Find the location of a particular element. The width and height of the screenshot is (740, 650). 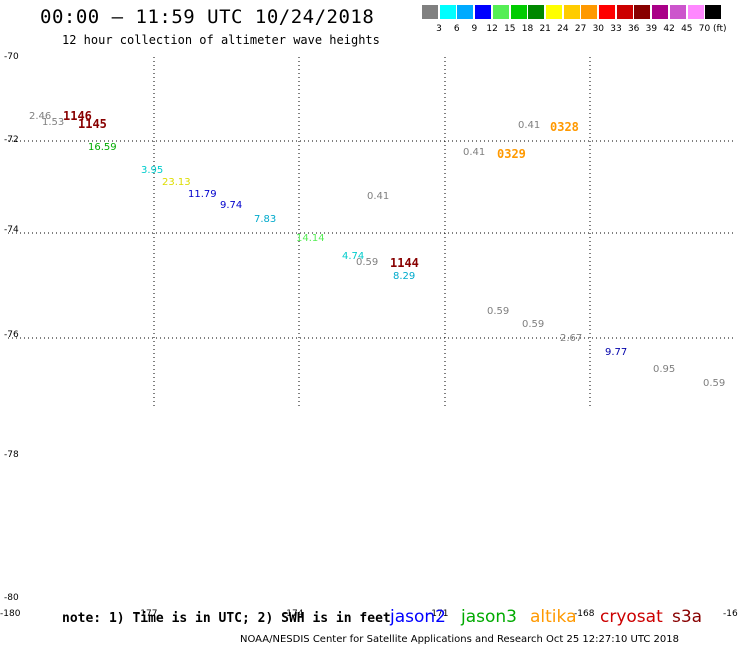

longitude-label: -174 is located at coordinates (293, 614).